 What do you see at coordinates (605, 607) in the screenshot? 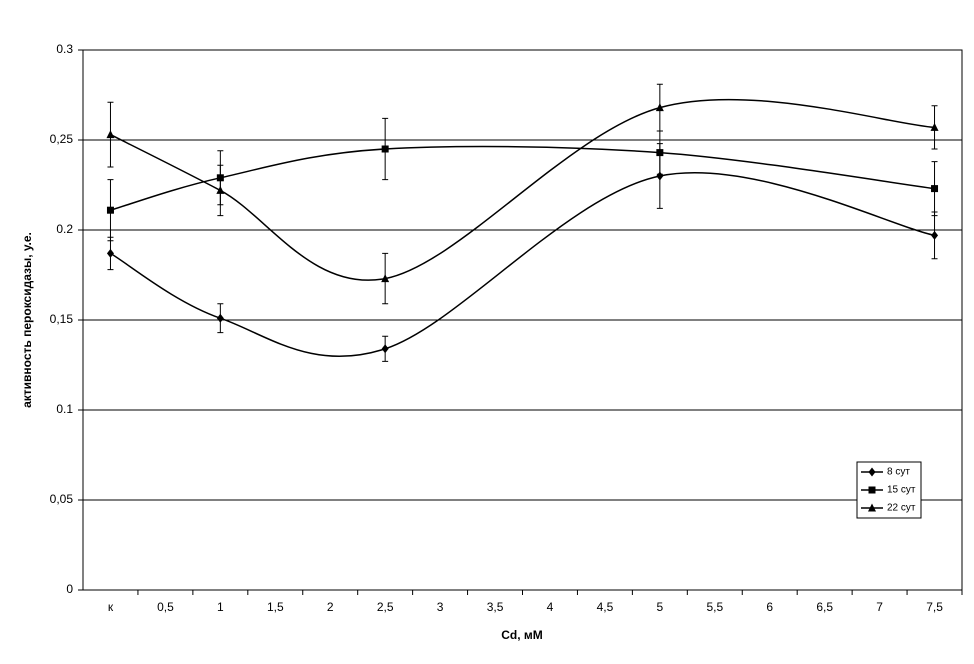
I see `x-tick-label: 4,5` at bounding box center [605, 607].